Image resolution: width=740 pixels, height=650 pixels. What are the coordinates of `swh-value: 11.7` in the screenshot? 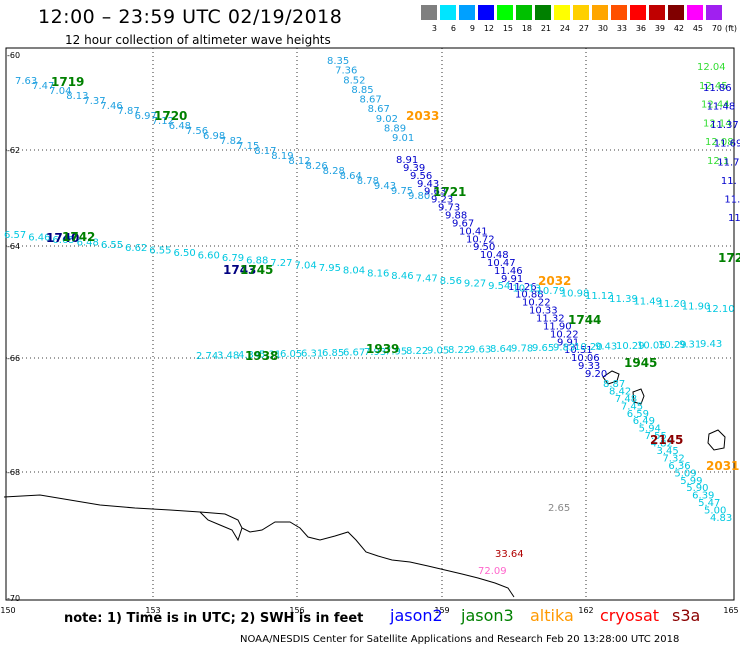 It's located at (728, 162).